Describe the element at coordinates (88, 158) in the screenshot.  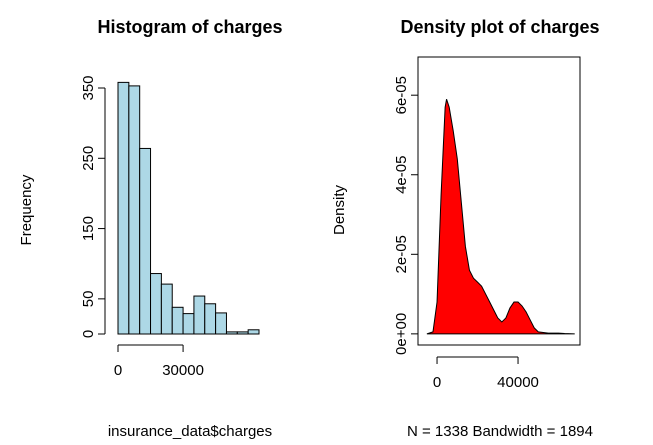
I see `y-tick-label: 250` at that location.